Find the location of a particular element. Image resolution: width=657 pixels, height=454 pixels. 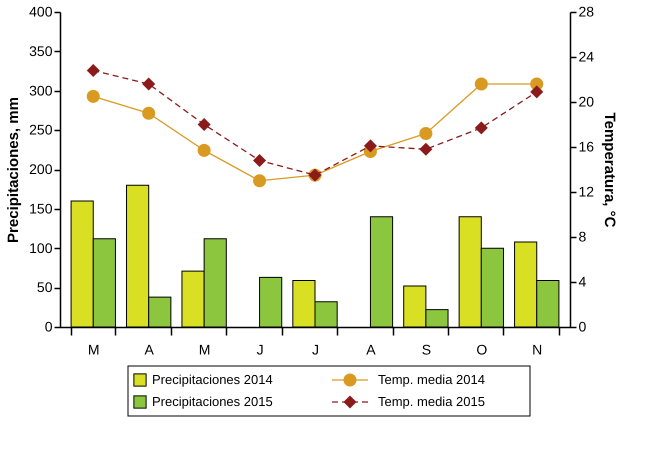

y-tick-label: 300 is located at coordinates (41, 90).